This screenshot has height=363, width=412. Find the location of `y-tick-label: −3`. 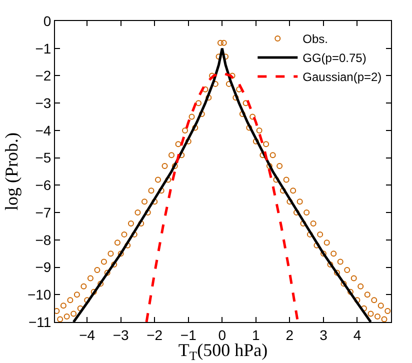

y-tick-label: −3 is located at coordinates (43, 102).